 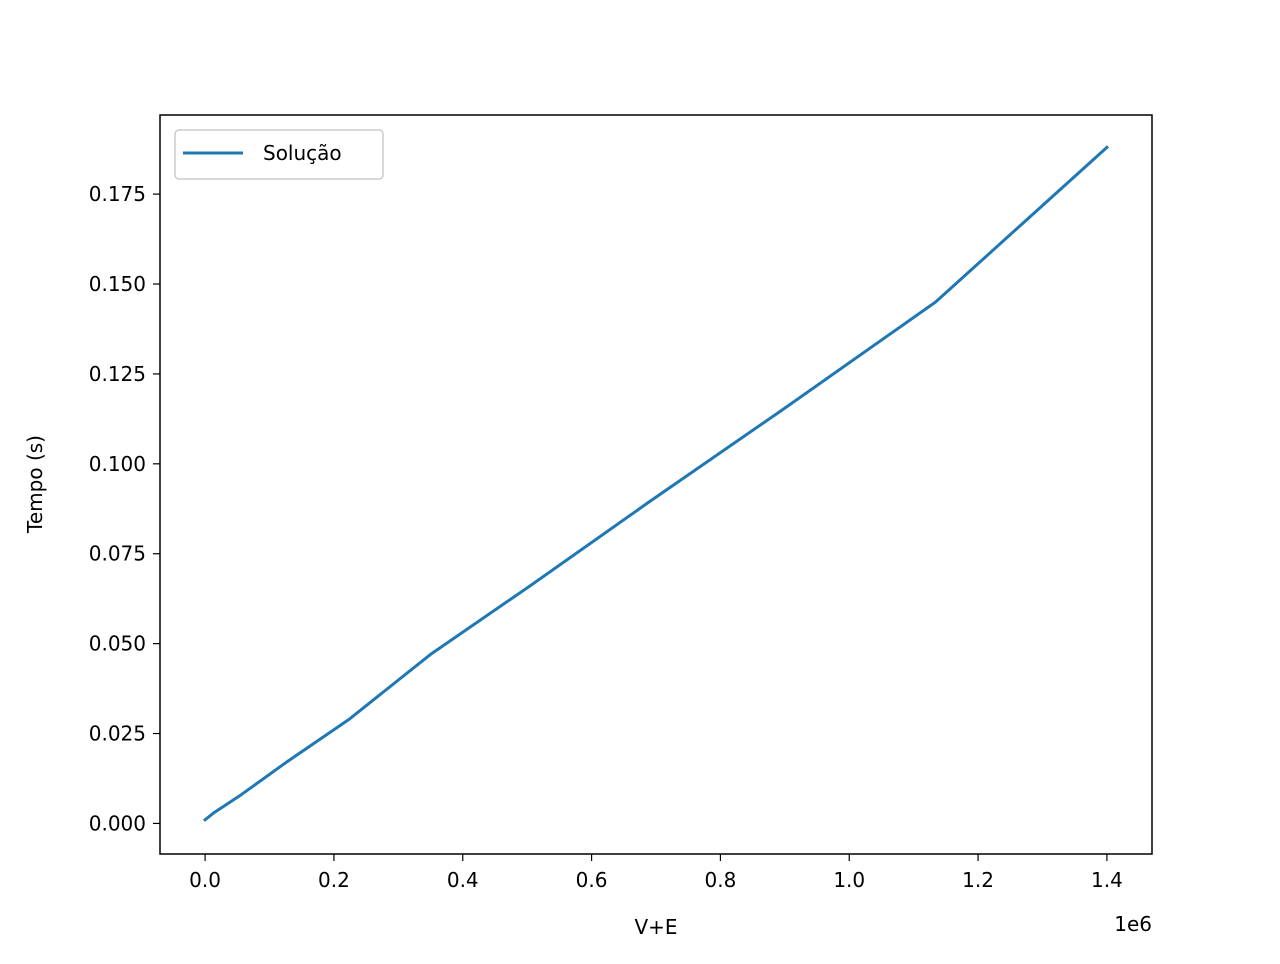 What do you see at coordinates (117, 374) in the screenshot?
I see `y-tick-label: 0.125` at bounding box center [117, 374].